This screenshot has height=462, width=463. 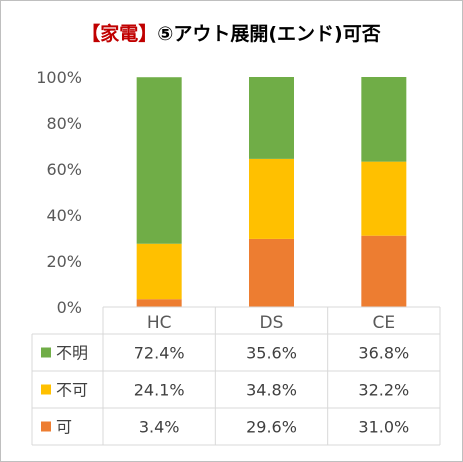 What do you see at coordinates (271, 427) in the screenshot?
I see `data-label: 29.6%` at bounding box center [271, 427].